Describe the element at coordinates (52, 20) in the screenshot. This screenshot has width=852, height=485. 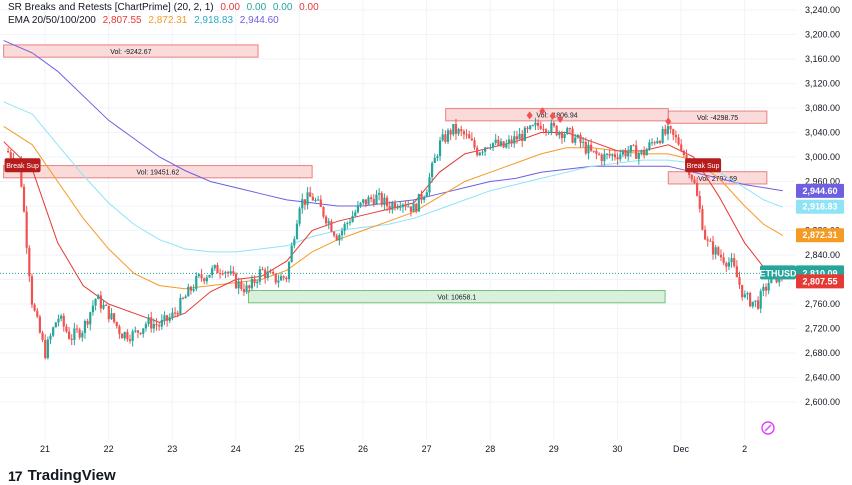
I see `ema-title: EMA 20/50/100/200` at that location.